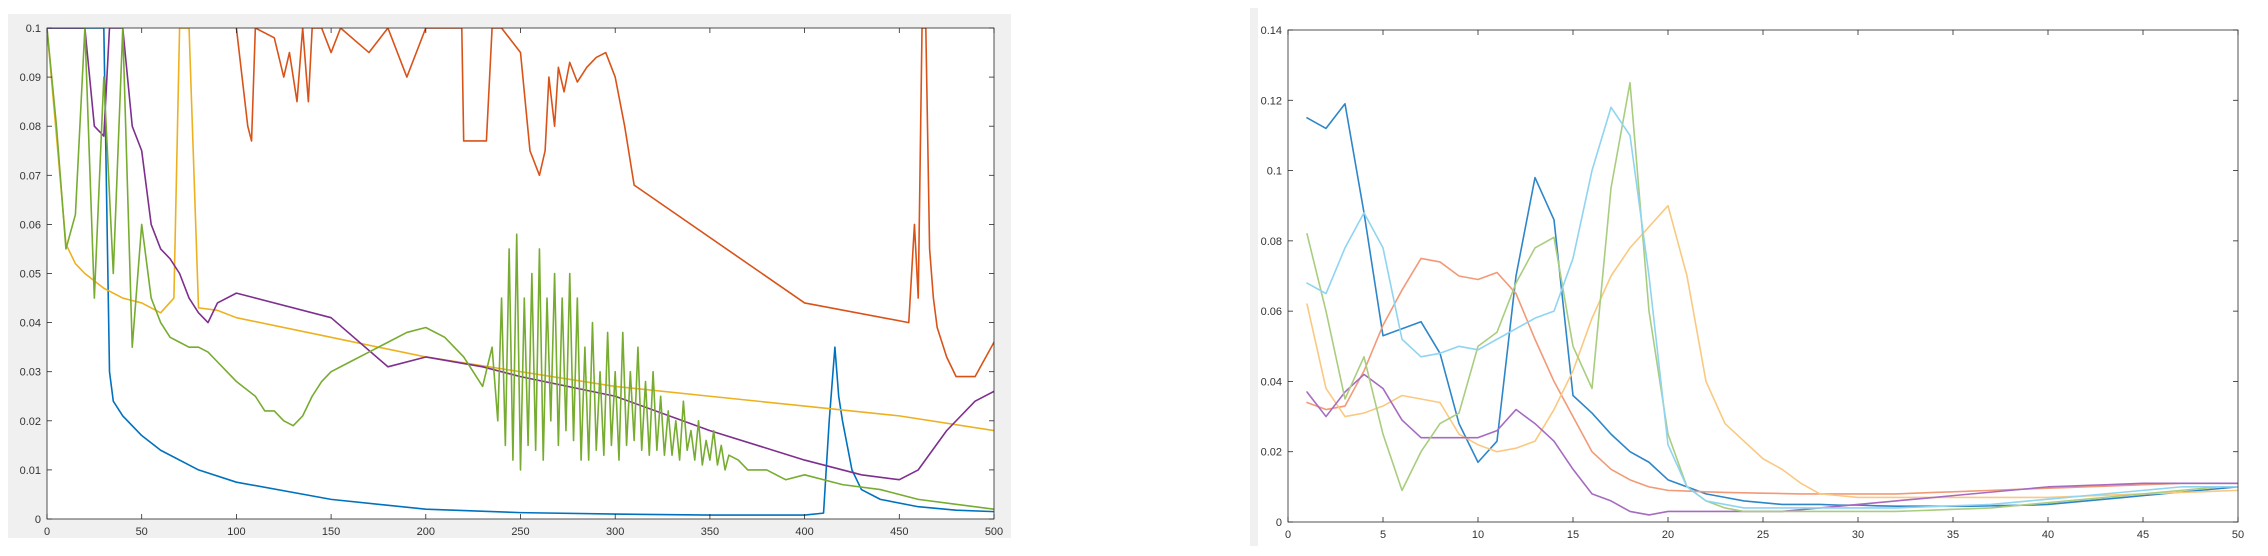  Describe the element at coordinates (30, 176) in the screenshot. I see `y-tick-label: 0.07` at that location.